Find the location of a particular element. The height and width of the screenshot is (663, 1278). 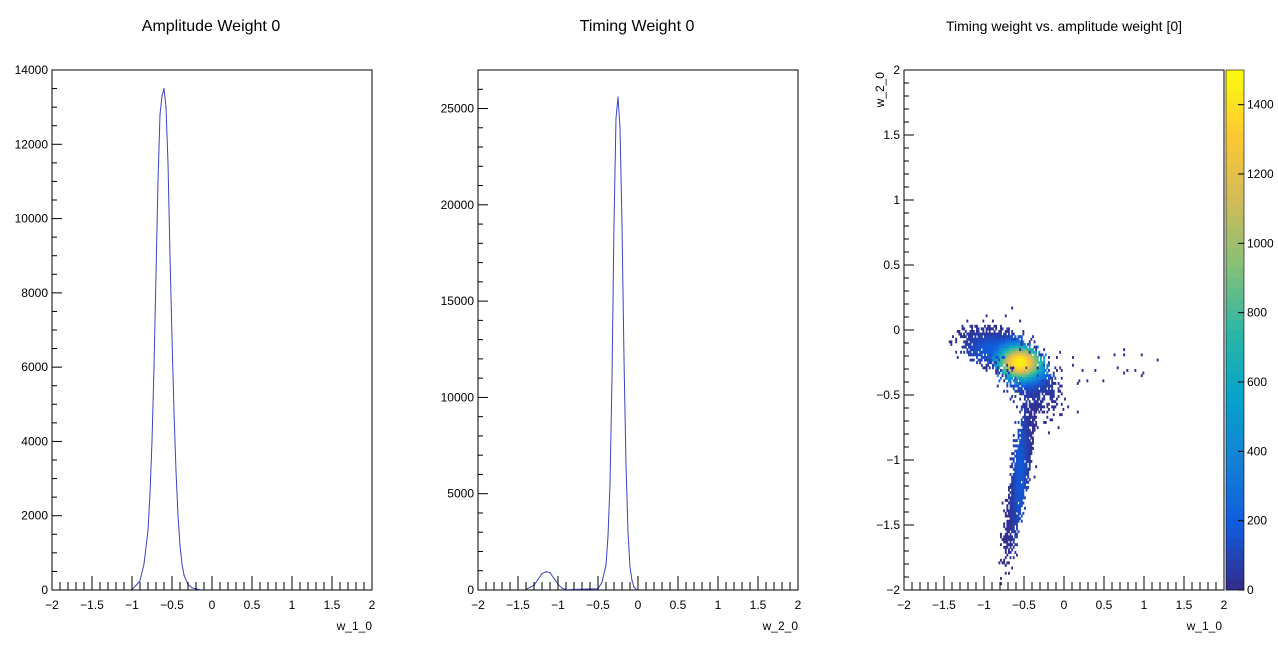

x-tick-label: −1.5 is located at coordinates (92, 605).